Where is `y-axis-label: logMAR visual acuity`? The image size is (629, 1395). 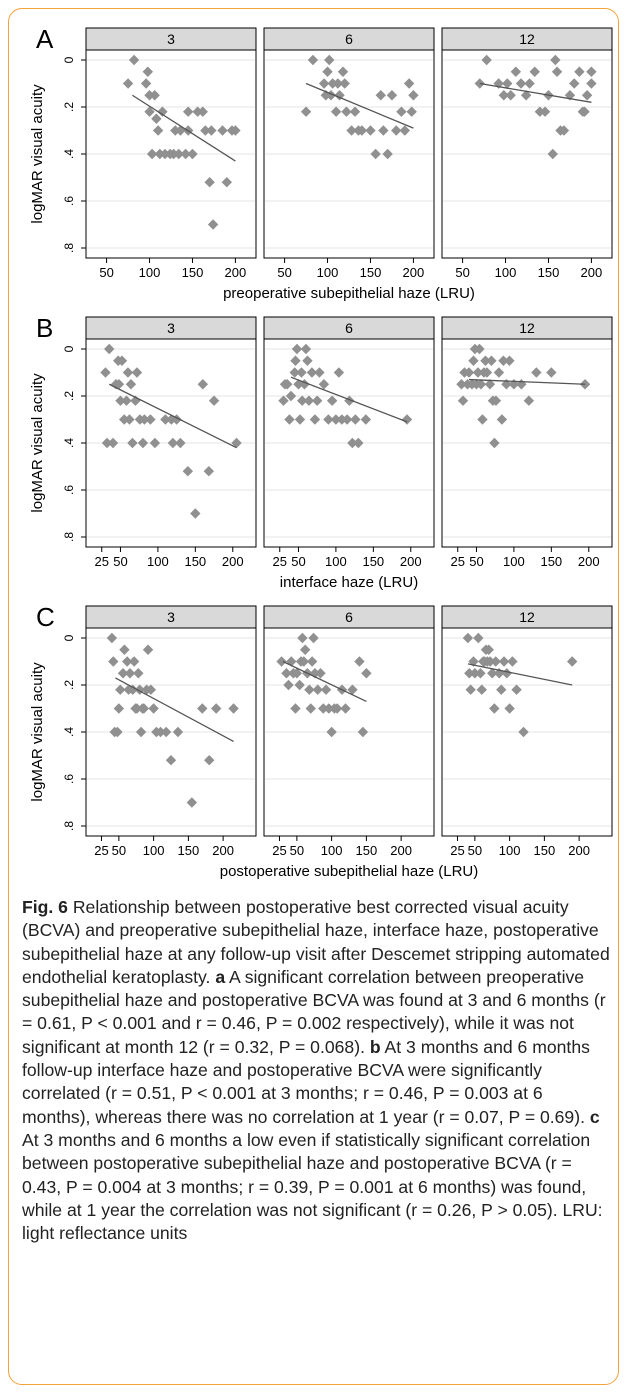
y-axis-label: logMAR visual acuity is located at coordinates (37, 154).